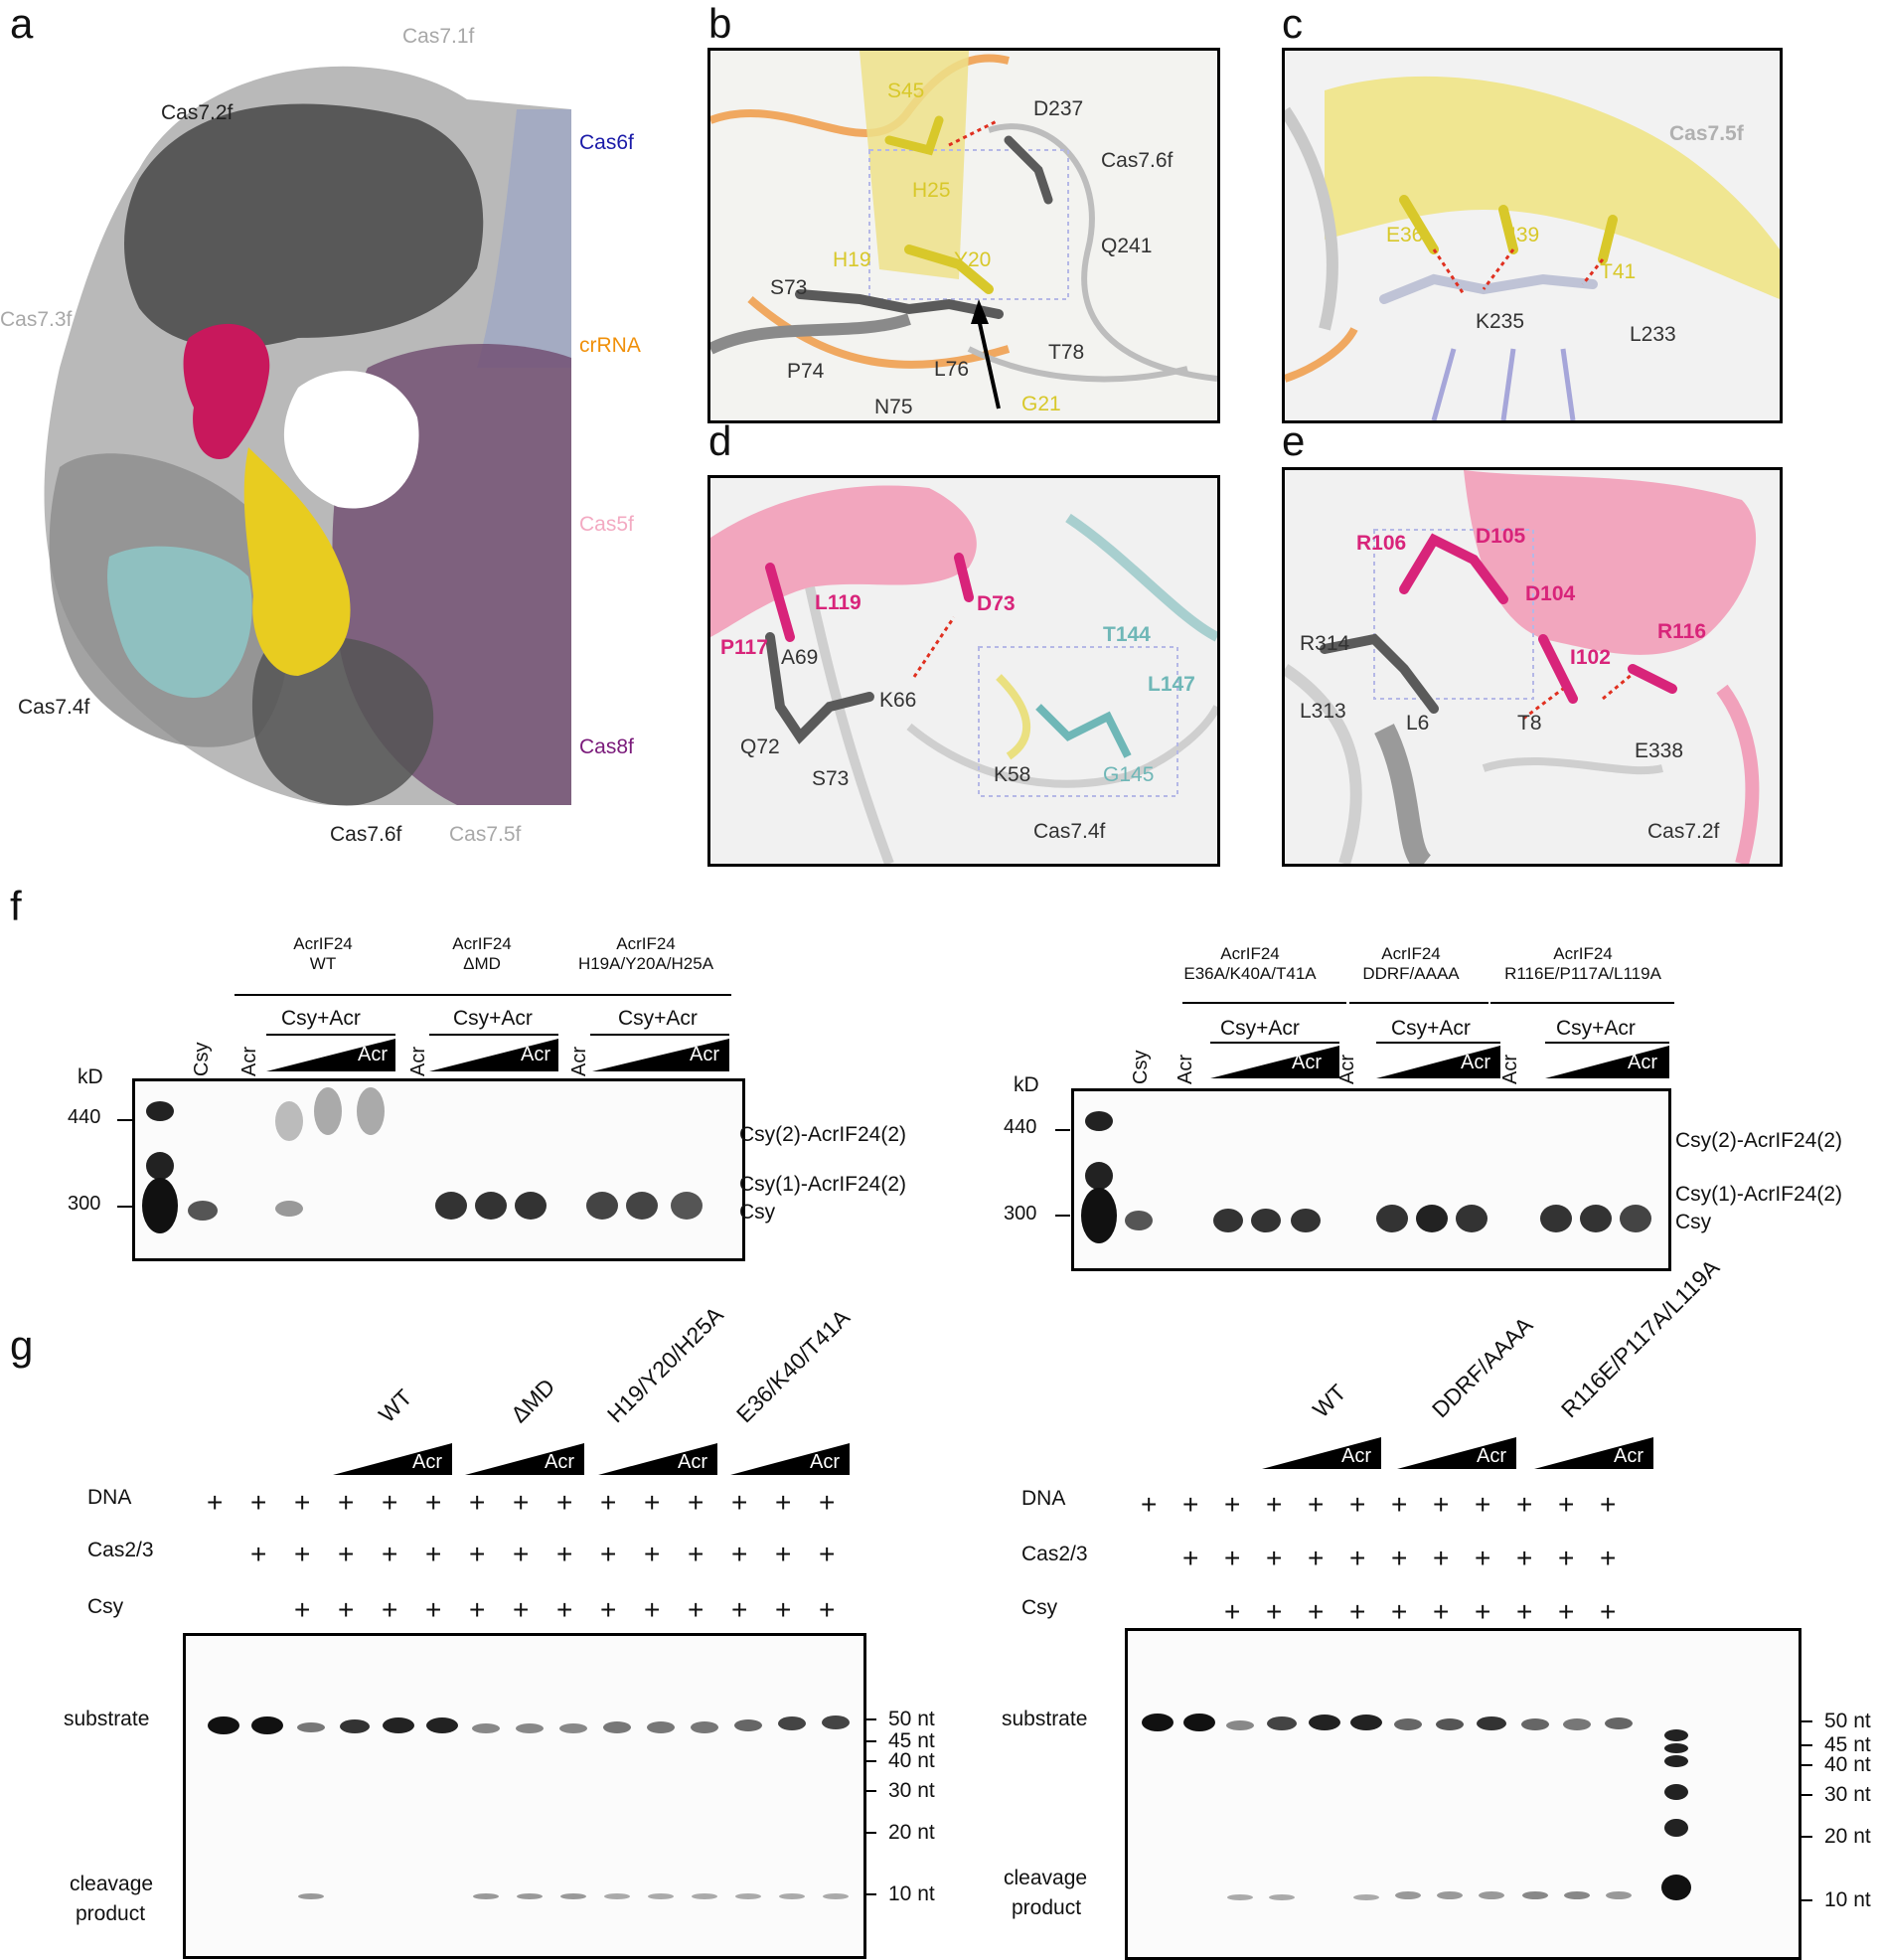 The height and width of the screenshot is (1960, 1879). Describe the element at coordinates (1012, 775) in the screenshot. I see `d-res-k58: K58` at that location.